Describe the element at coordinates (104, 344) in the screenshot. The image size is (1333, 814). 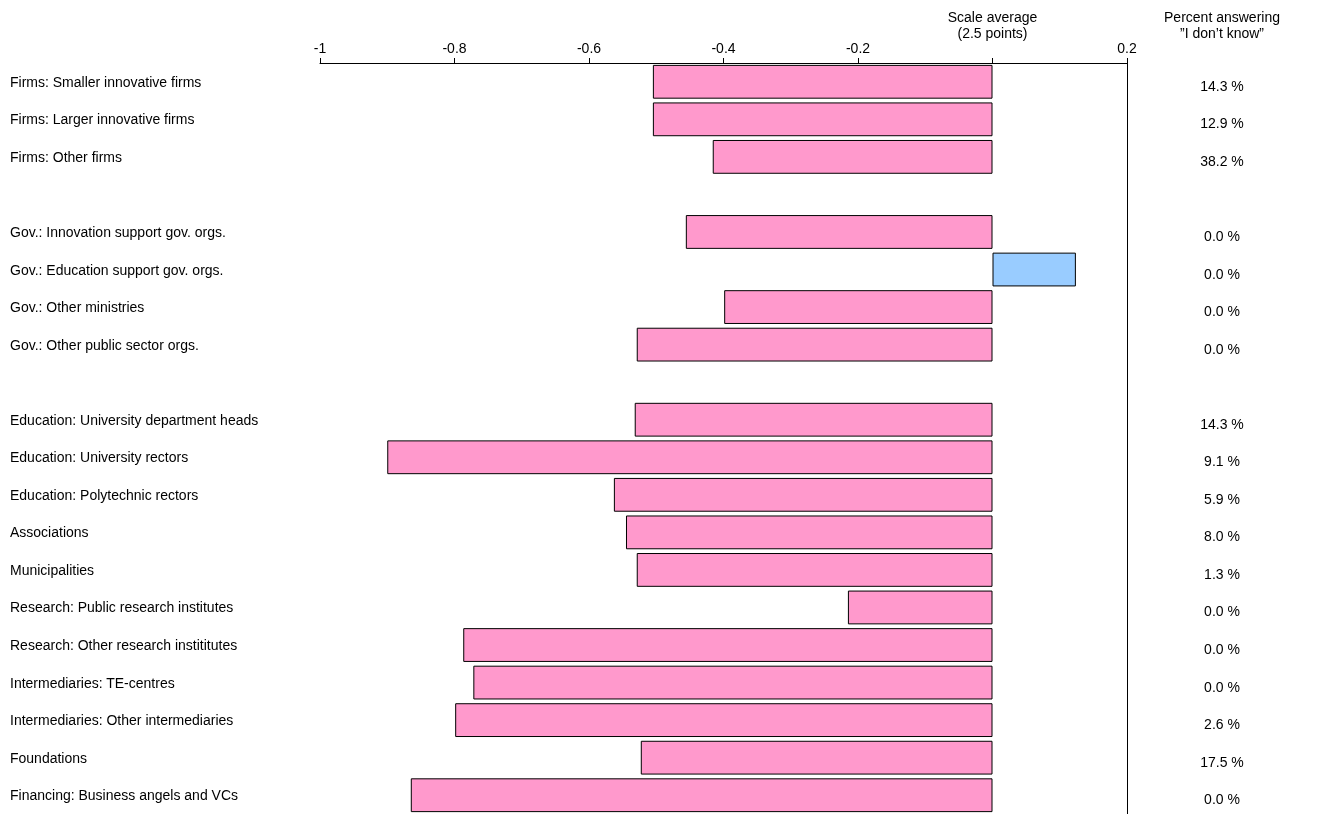
I see `y-tick-label: Gov.: Other public sector orgs.` at that location.